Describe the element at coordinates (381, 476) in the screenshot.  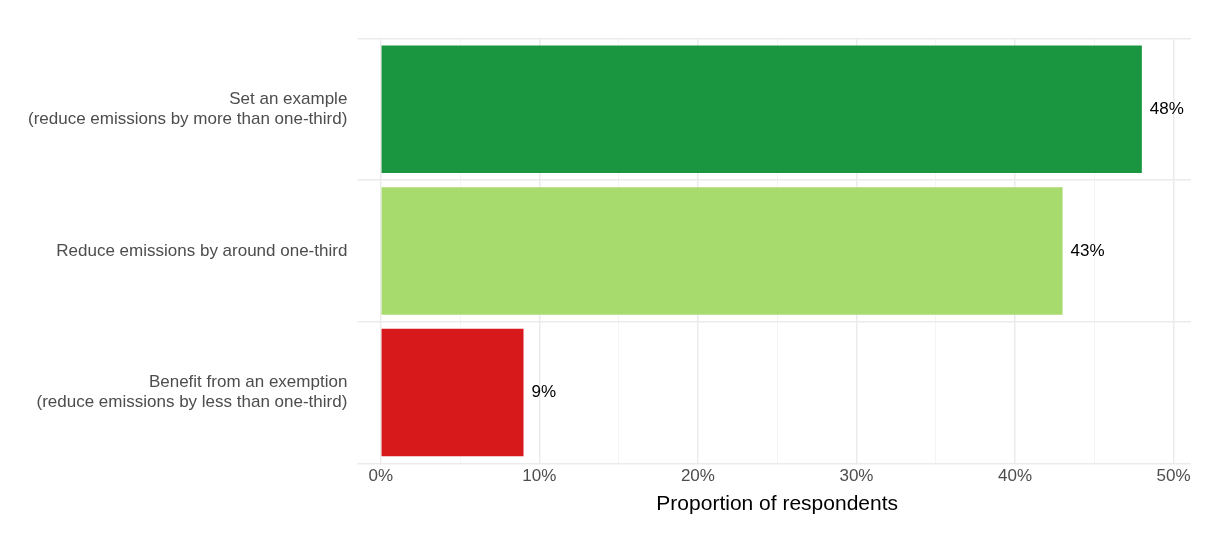
I see `x-tick-label: 0%` at that location.